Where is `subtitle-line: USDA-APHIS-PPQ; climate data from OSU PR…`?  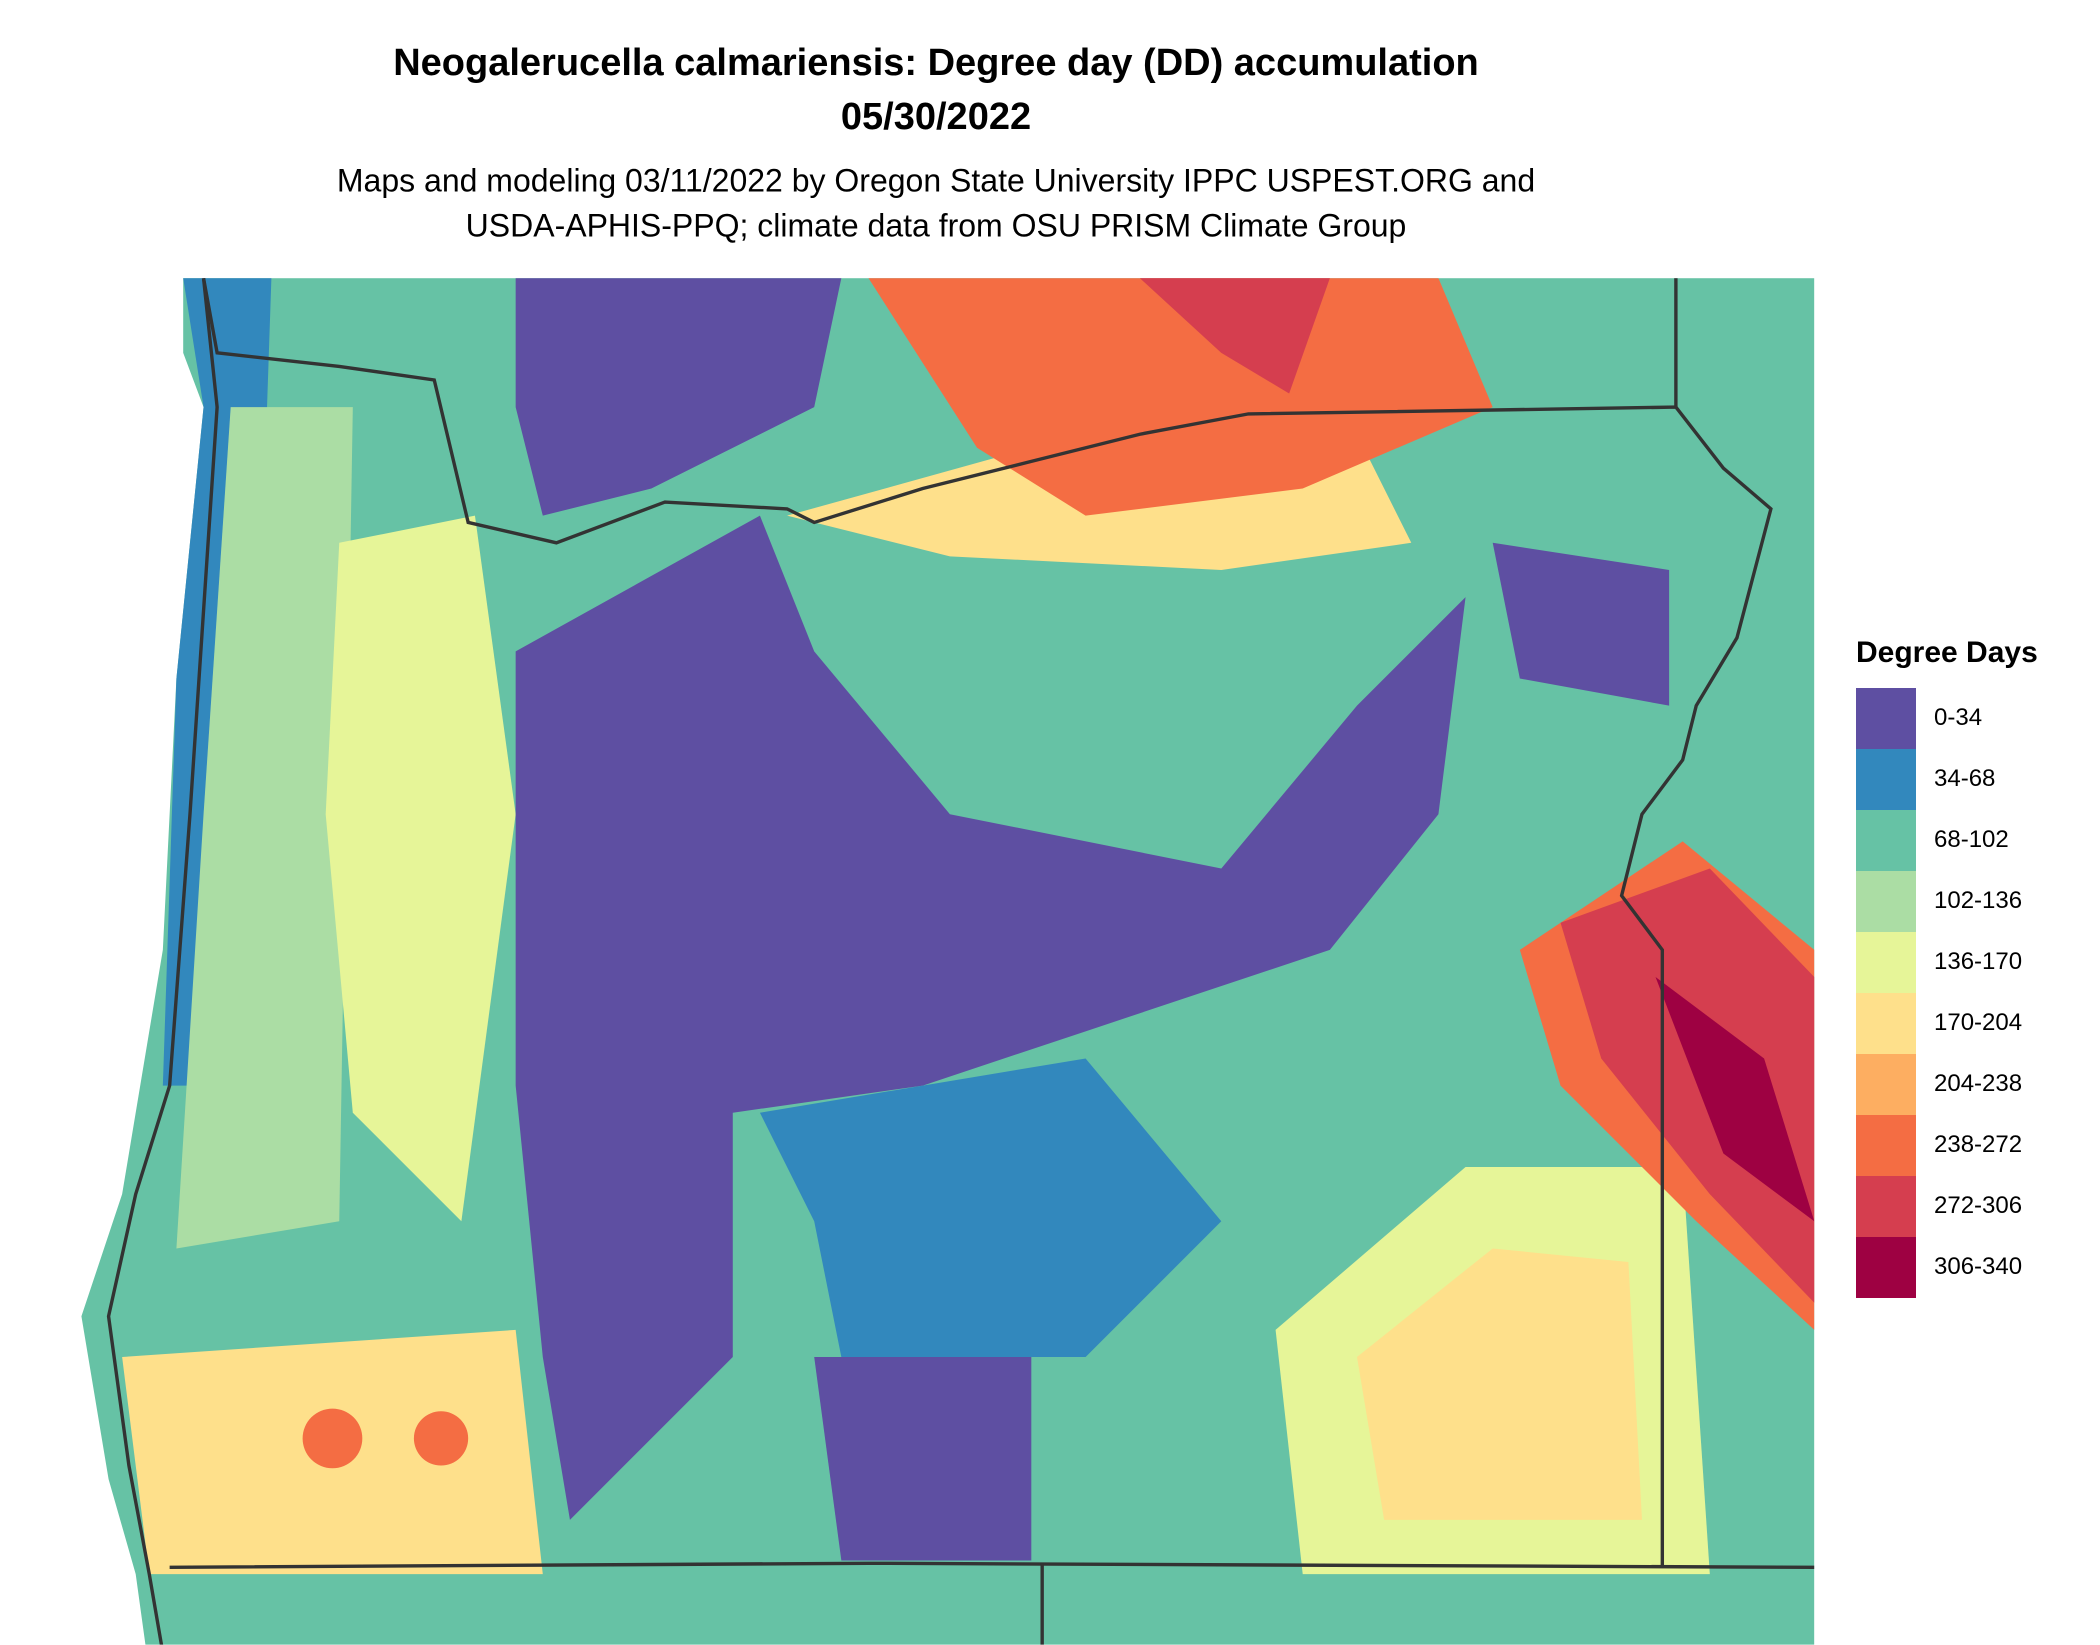
subtitle-line: USDA-APHIS-PPQ; climate data from OSU PR… is located at coordinates (936, 225).